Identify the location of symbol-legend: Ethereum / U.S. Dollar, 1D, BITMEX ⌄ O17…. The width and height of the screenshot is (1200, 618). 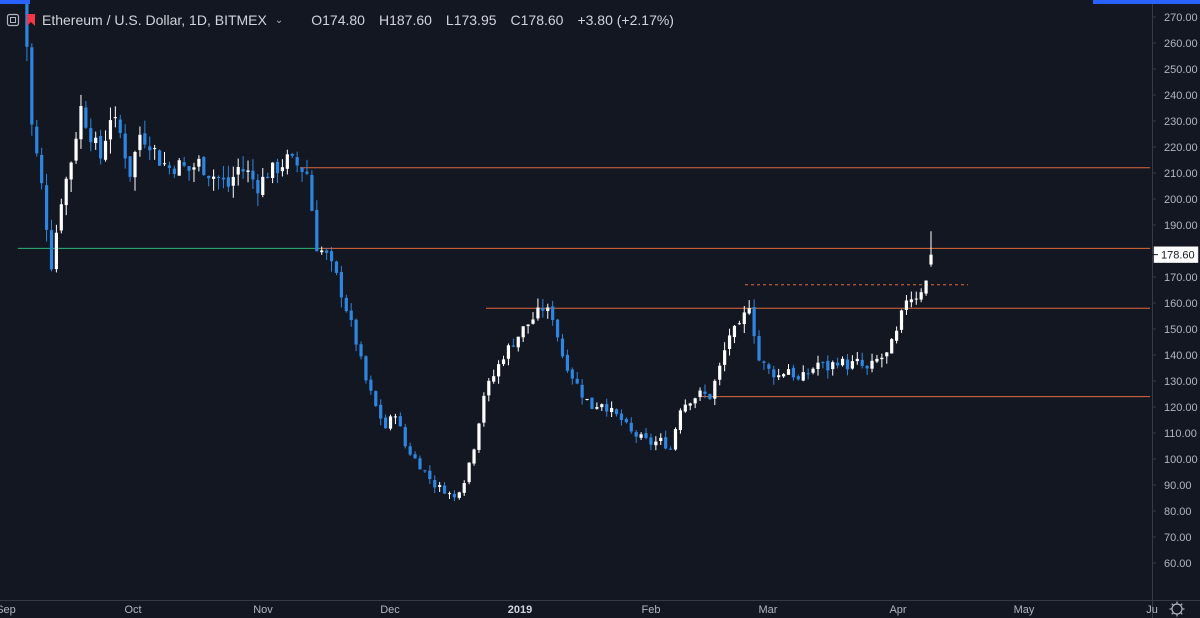
(340, 20).